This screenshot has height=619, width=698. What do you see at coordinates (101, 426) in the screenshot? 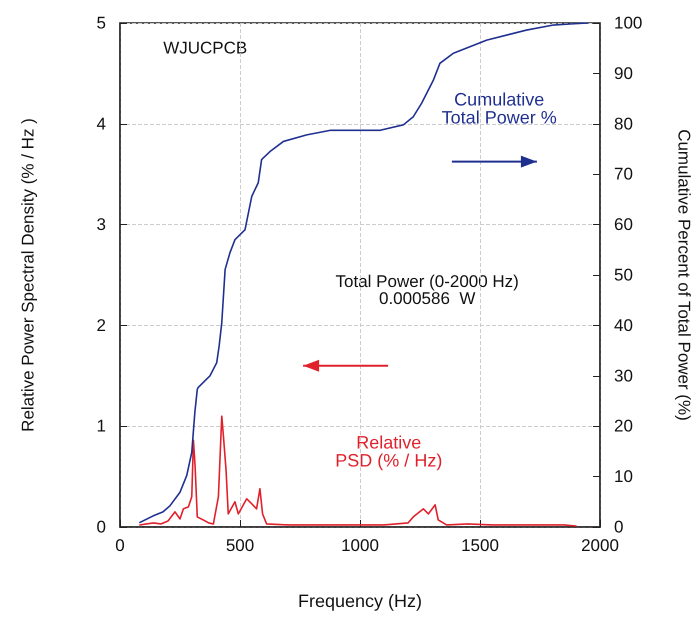
I see `y-tick-label: 1` at bounding box center [101, 426].